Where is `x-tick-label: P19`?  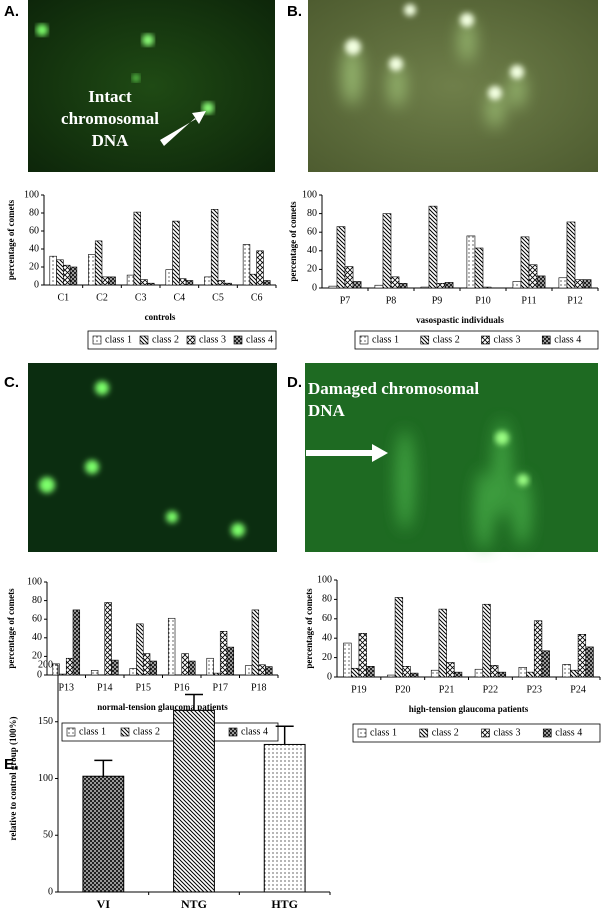 x-tick-label: P19 is located at coordinates (359, 689).